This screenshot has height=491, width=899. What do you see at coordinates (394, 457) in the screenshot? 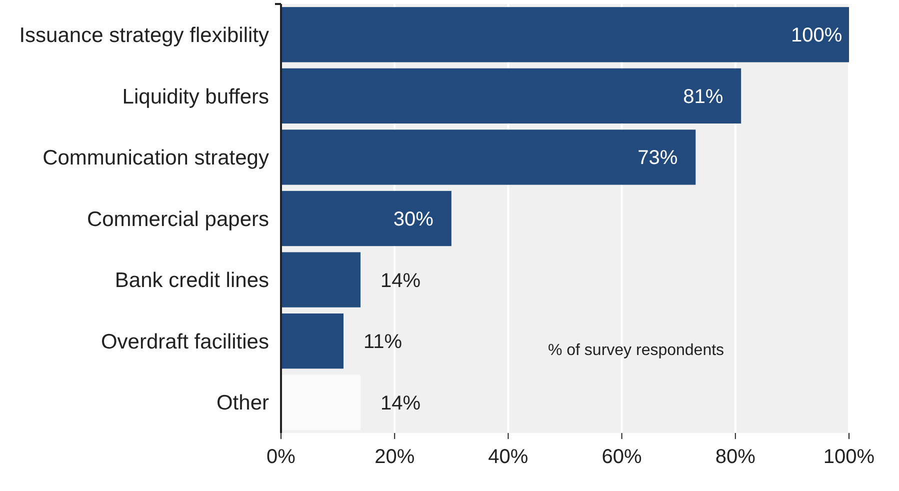
I see `x-tick-label: 20%` at bounding box center [394, 457].